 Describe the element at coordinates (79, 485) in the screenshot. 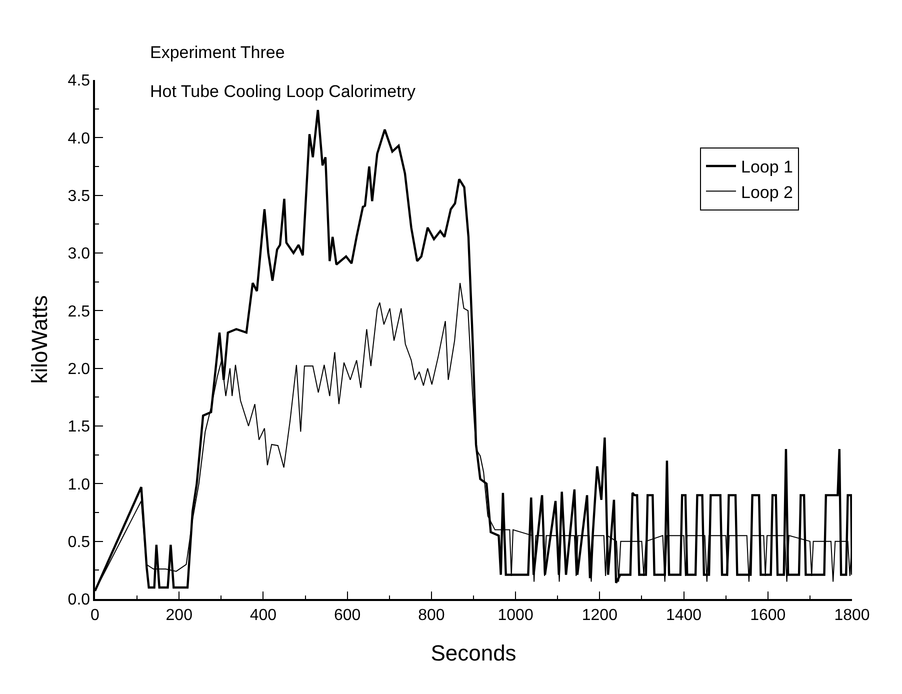

I see `y-tick-label: 1.0` at that location.